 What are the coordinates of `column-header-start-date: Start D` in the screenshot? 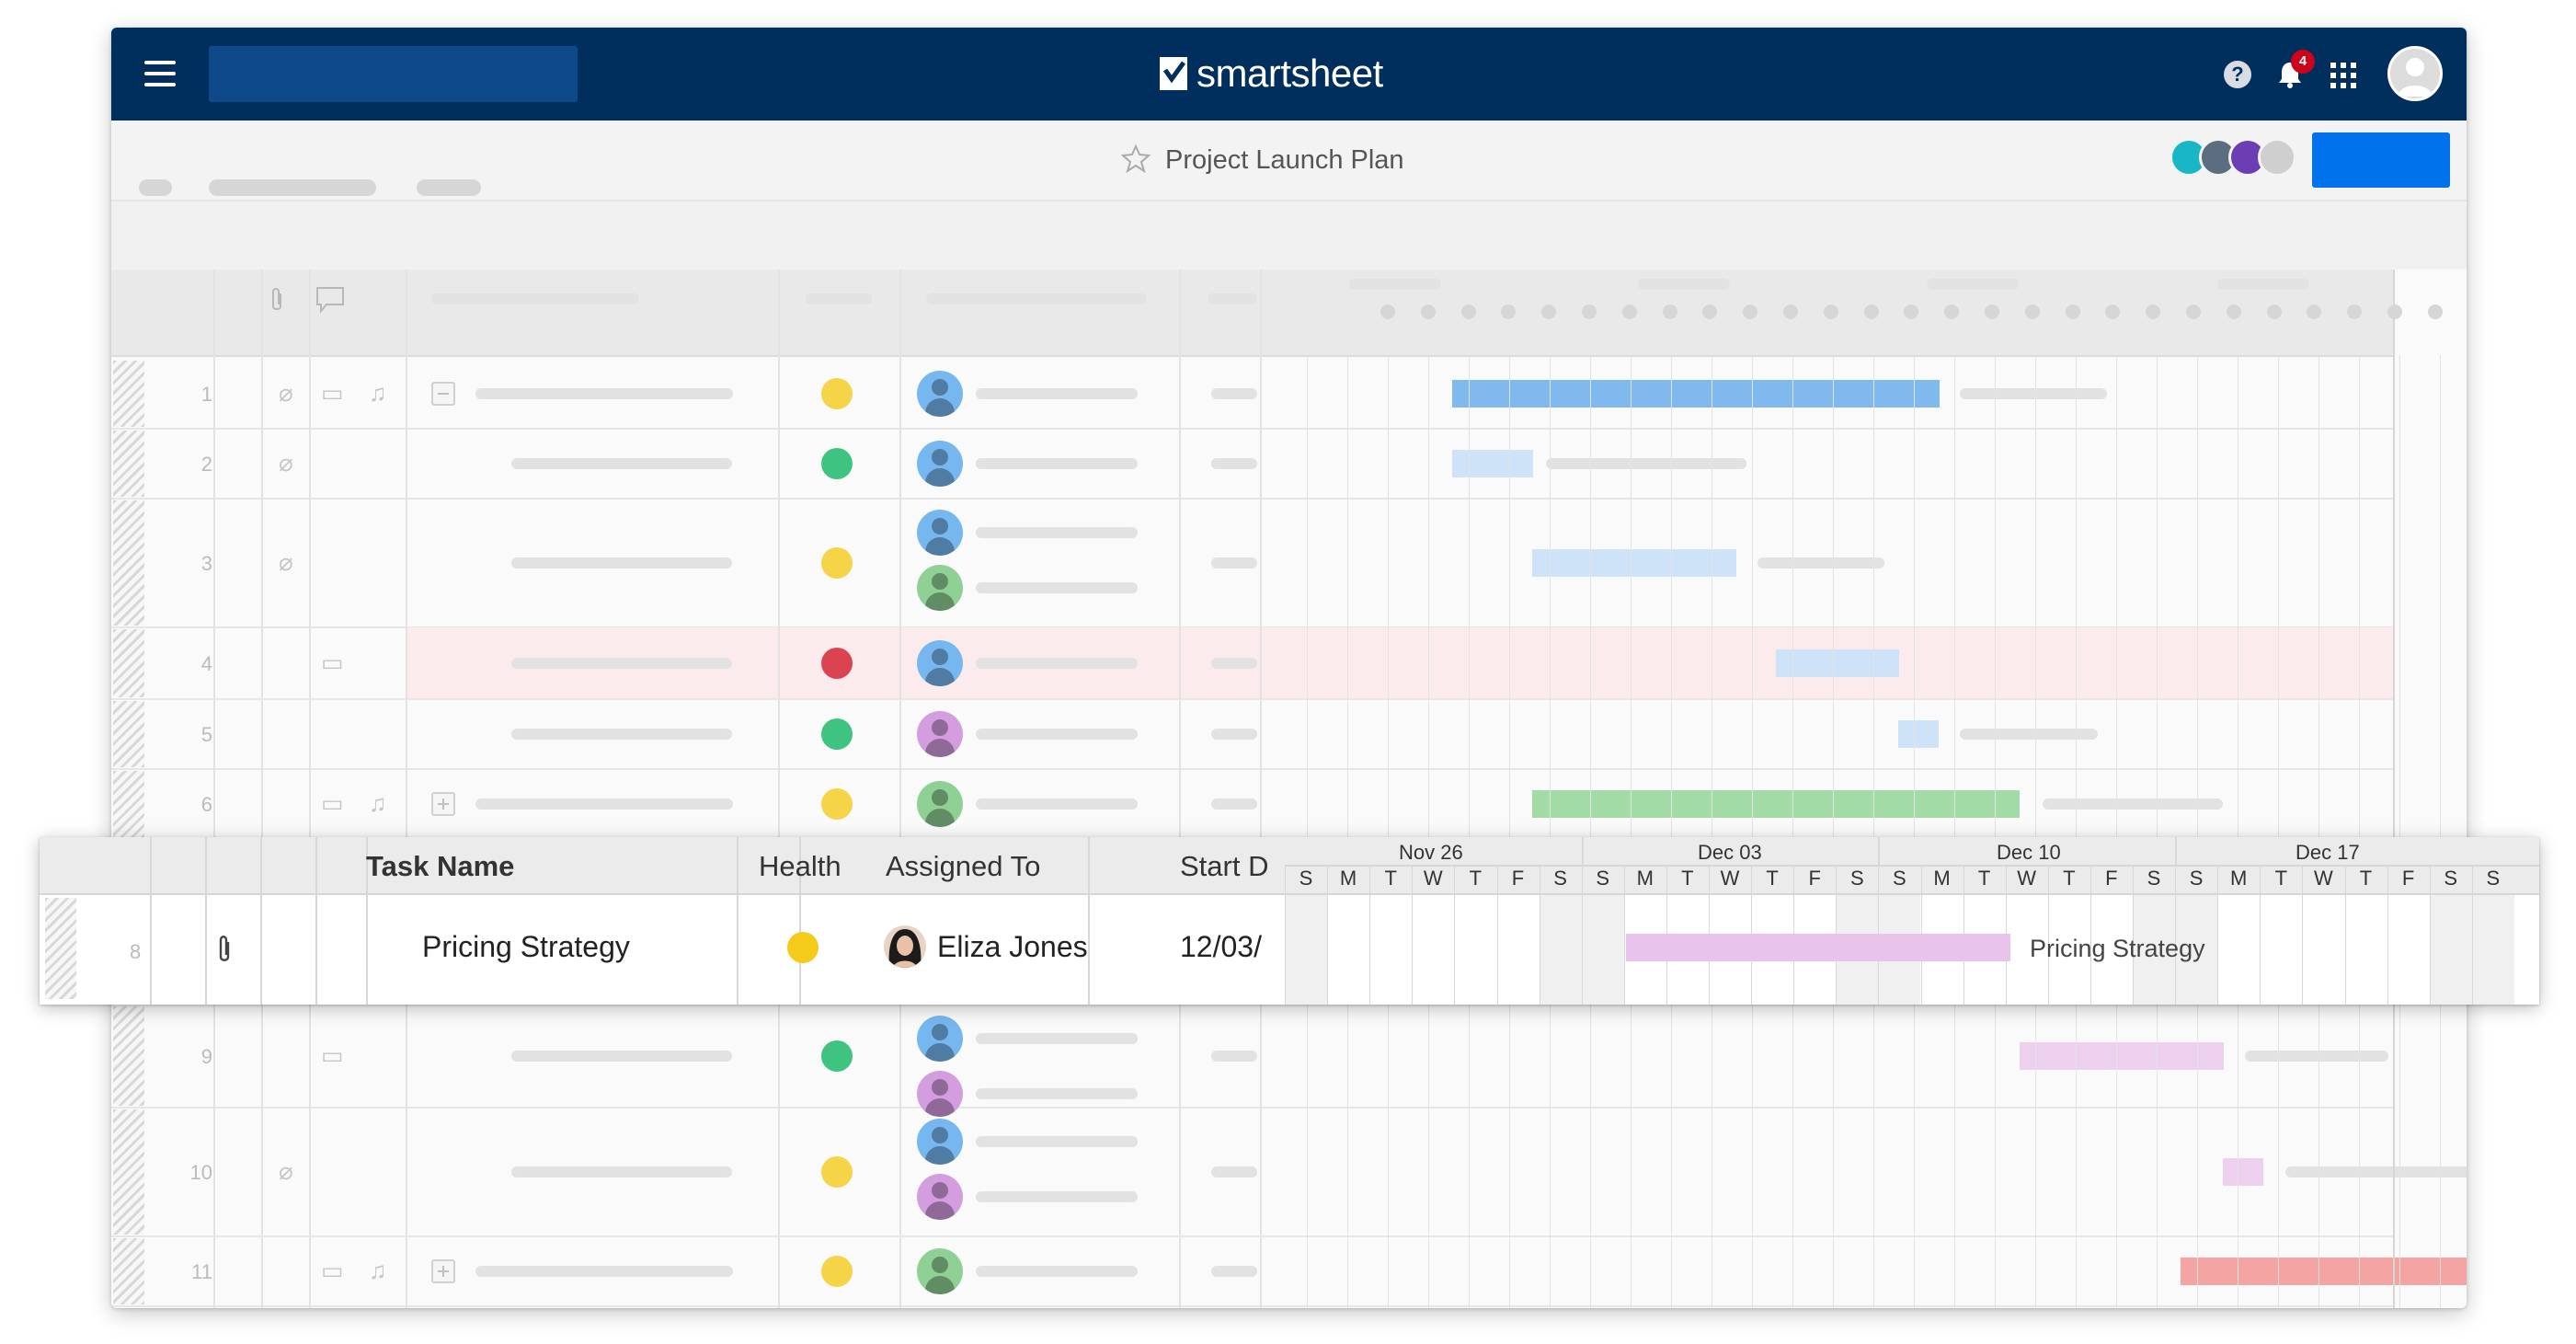 It's located at (1225, 866).